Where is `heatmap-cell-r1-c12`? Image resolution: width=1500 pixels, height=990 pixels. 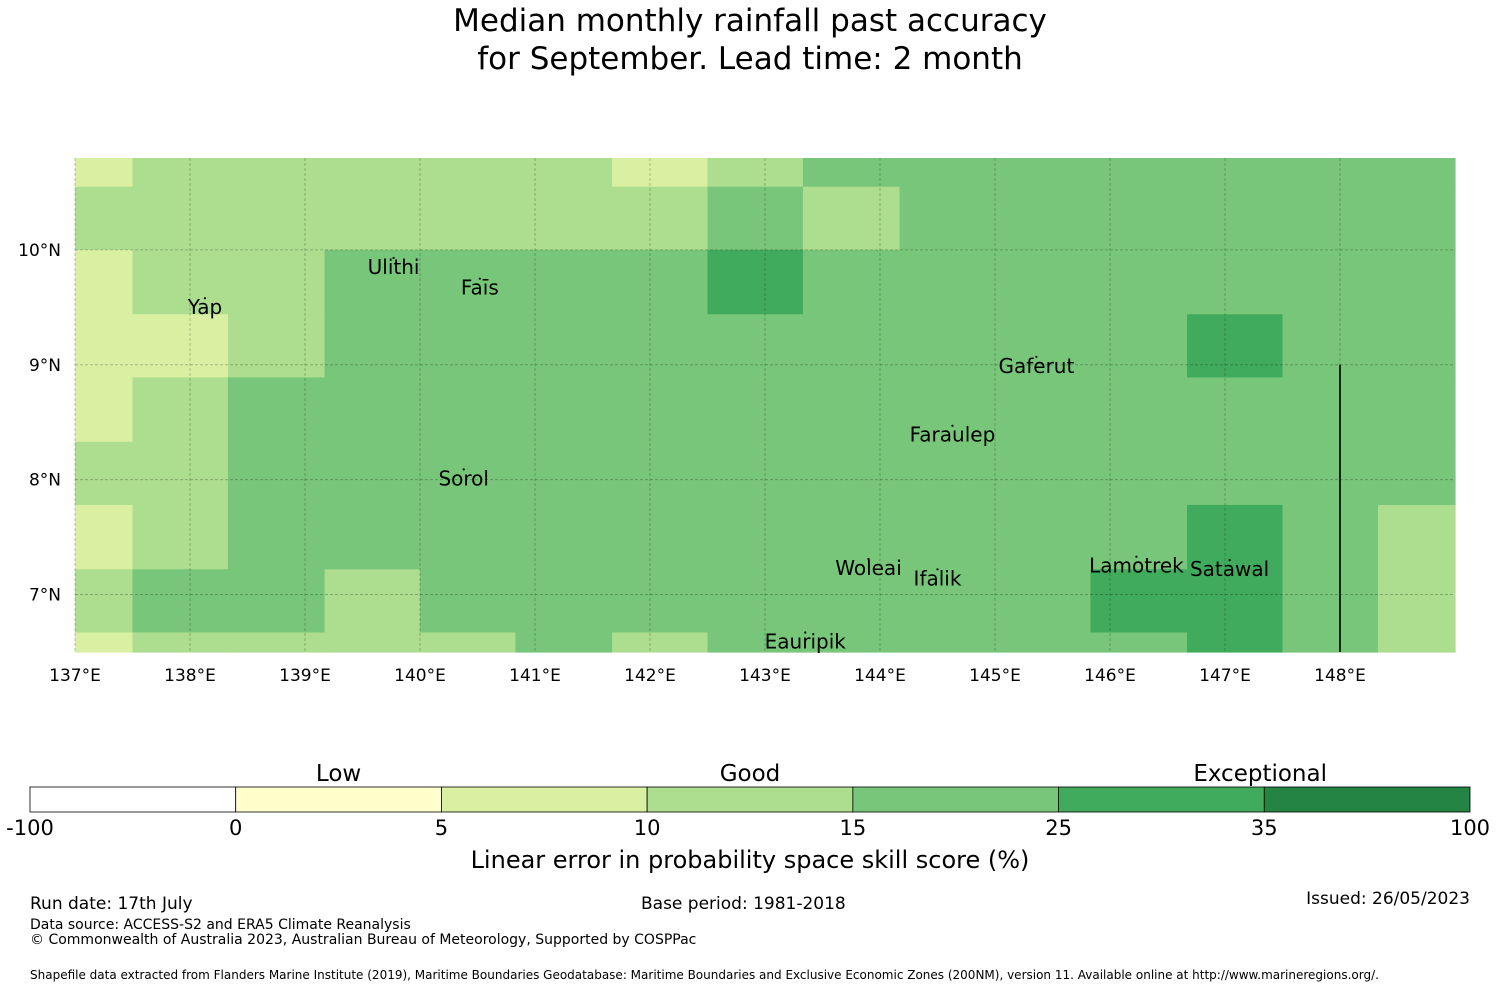
heatmap-cell-r1-c12 is located at coordinates (1235, 218).